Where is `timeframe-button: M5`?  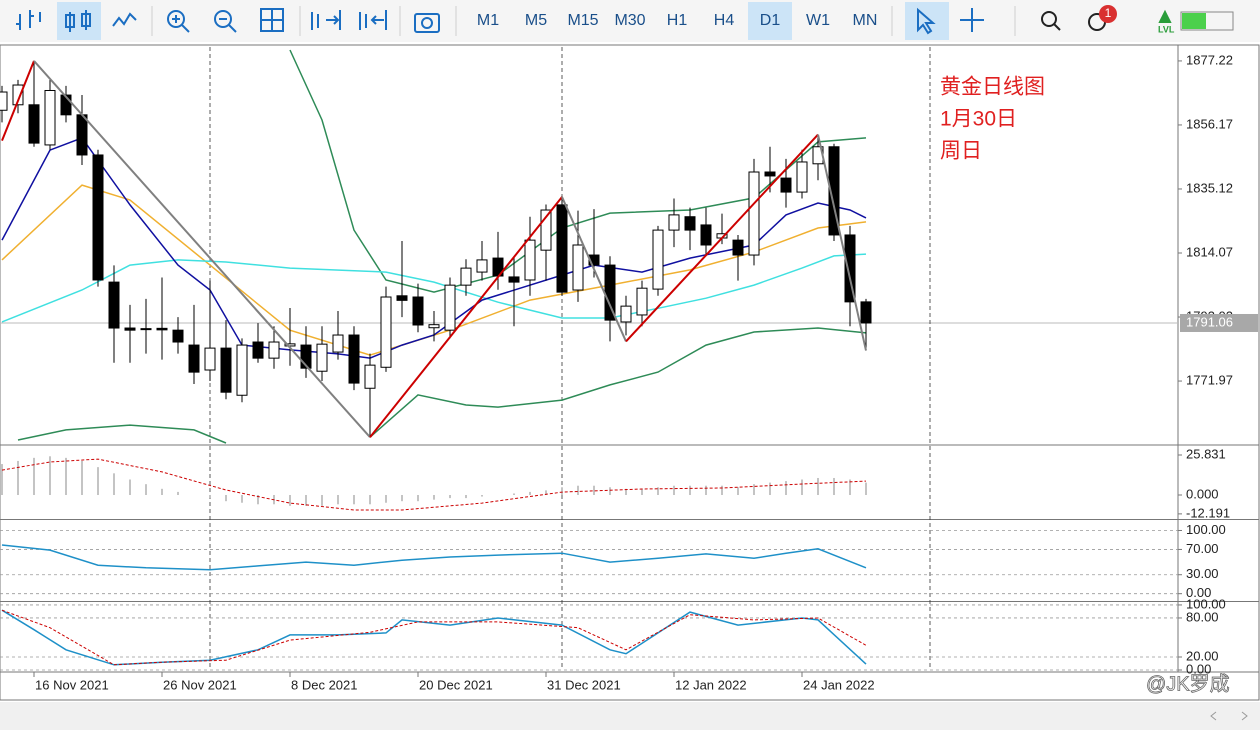 timeframe-button: M5 is located at coordinates (536, 20).